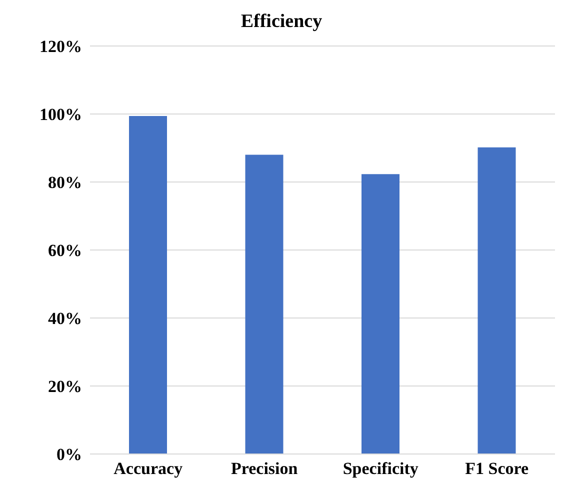 The height and width of the screenshot is (496, 563). Describe the element at coordinates (65, 182) in the screenshot. I see `y-tick-label: 80%` at that location.